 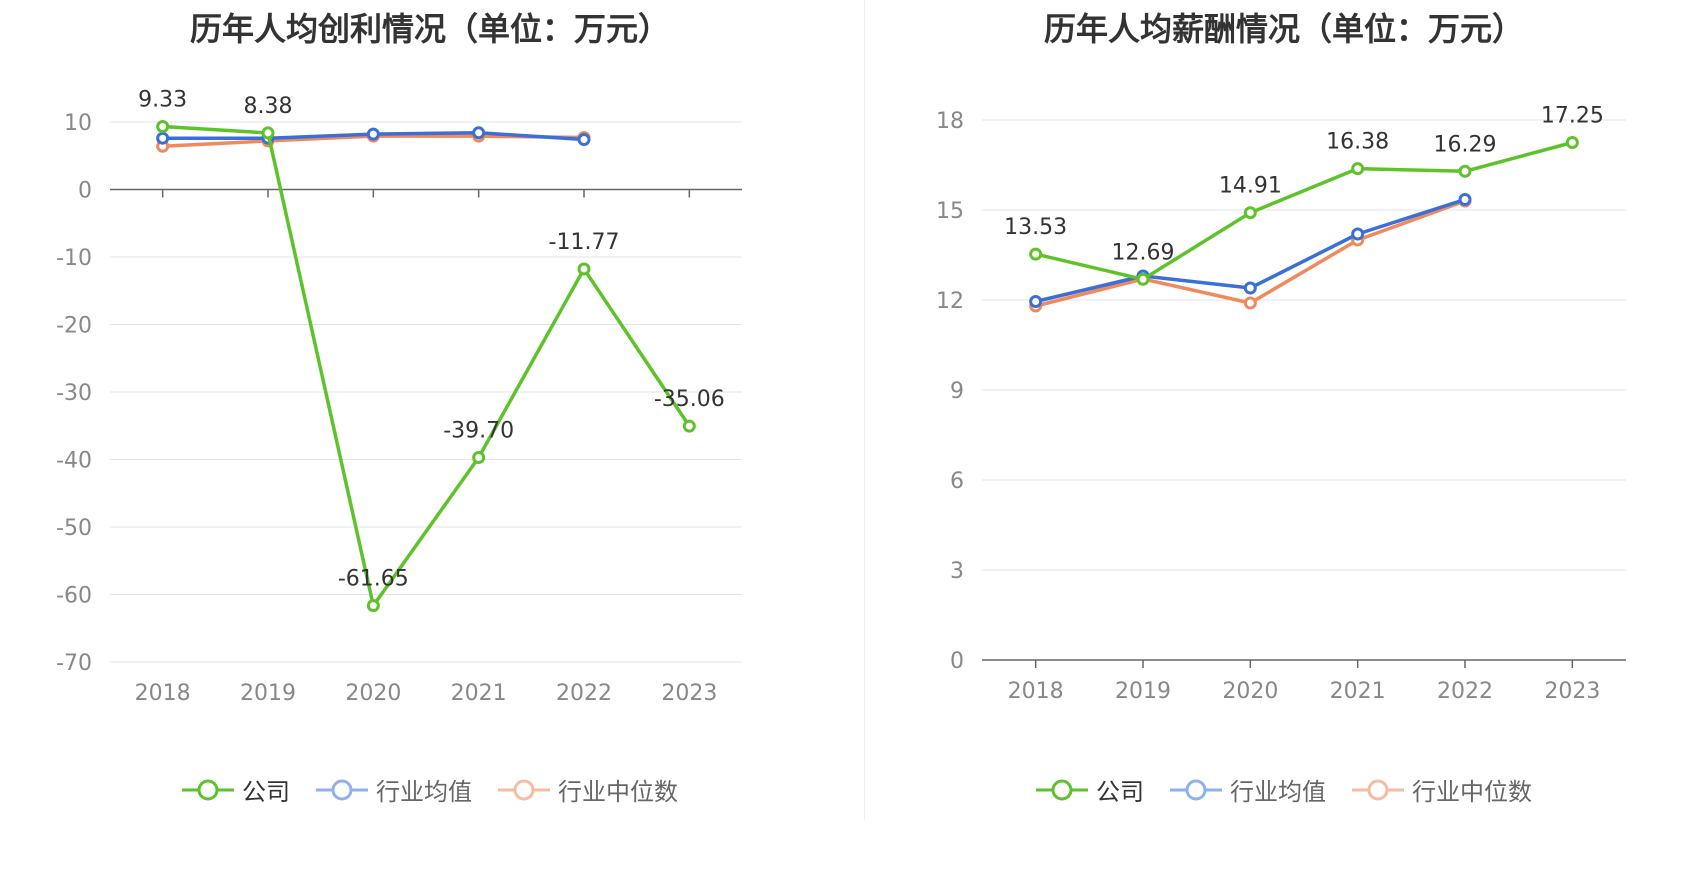 What do you see at coordinates (1357, 142) in the screenshot?
I see `data-label: 16.38` at bounding box center [1357, 142].